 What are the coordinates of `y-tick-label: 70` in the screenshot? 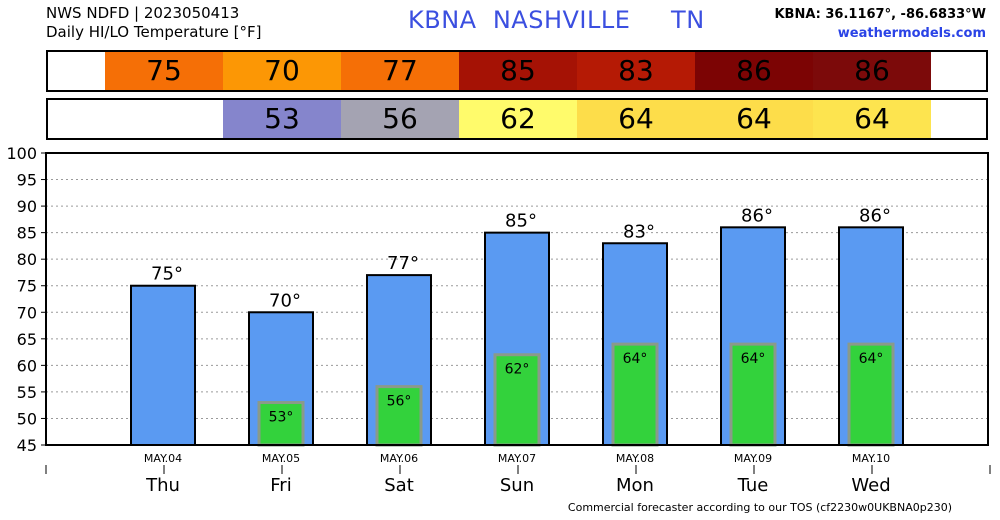 It's located at (27, 312).